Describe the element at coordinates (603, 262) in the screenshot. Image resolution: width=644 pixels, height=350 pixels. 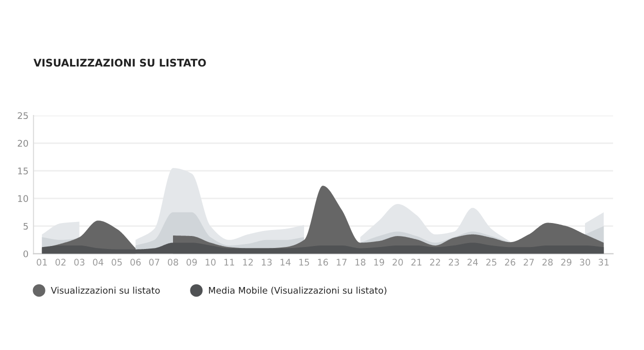
I see `x-tick-label: 31` at that location.